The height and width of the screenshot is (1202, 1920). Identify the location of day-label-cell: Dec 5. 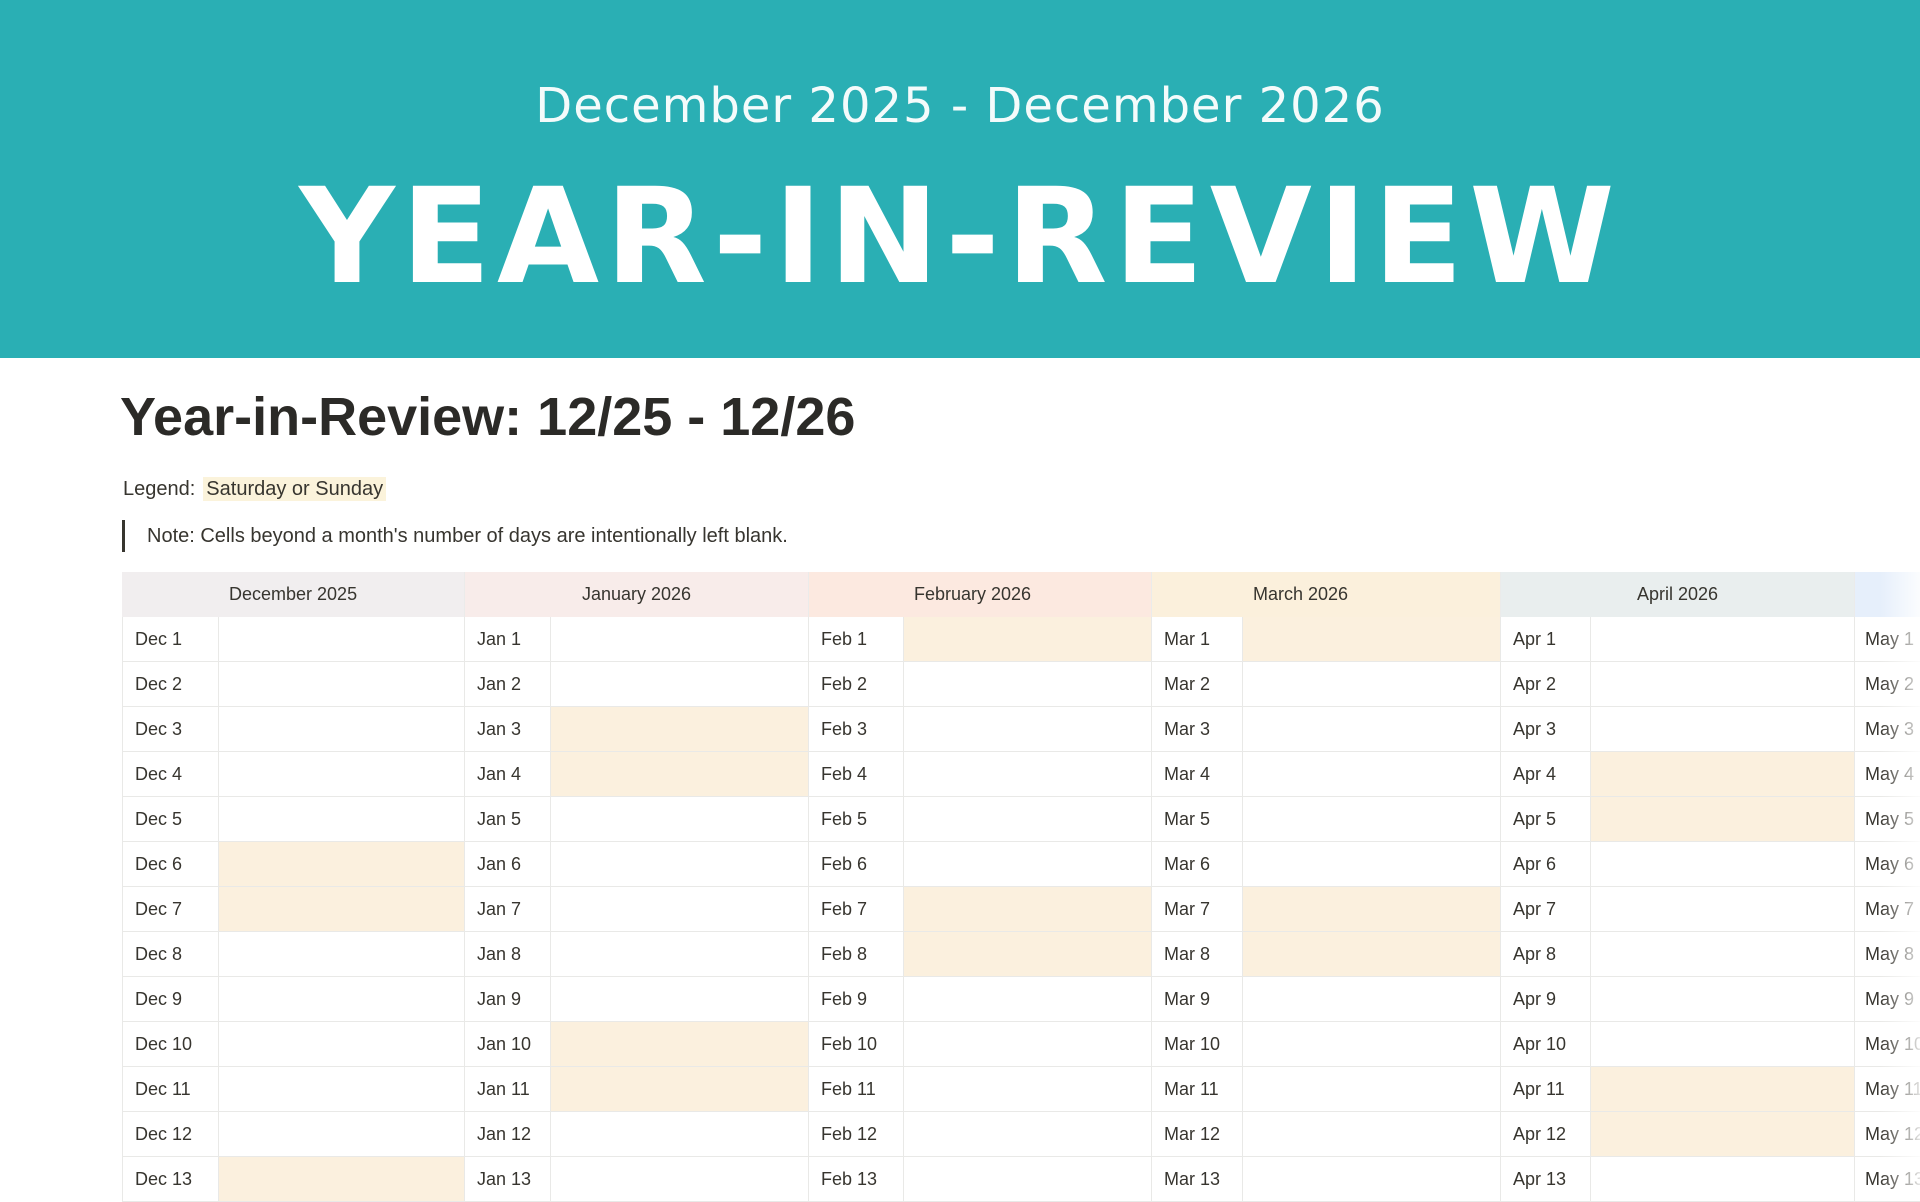
(170, 819).